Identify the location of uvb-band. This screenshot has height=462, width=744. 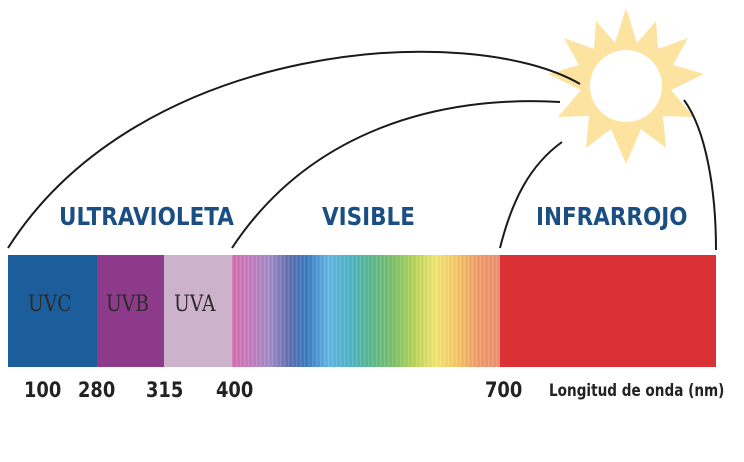
(130, 311).